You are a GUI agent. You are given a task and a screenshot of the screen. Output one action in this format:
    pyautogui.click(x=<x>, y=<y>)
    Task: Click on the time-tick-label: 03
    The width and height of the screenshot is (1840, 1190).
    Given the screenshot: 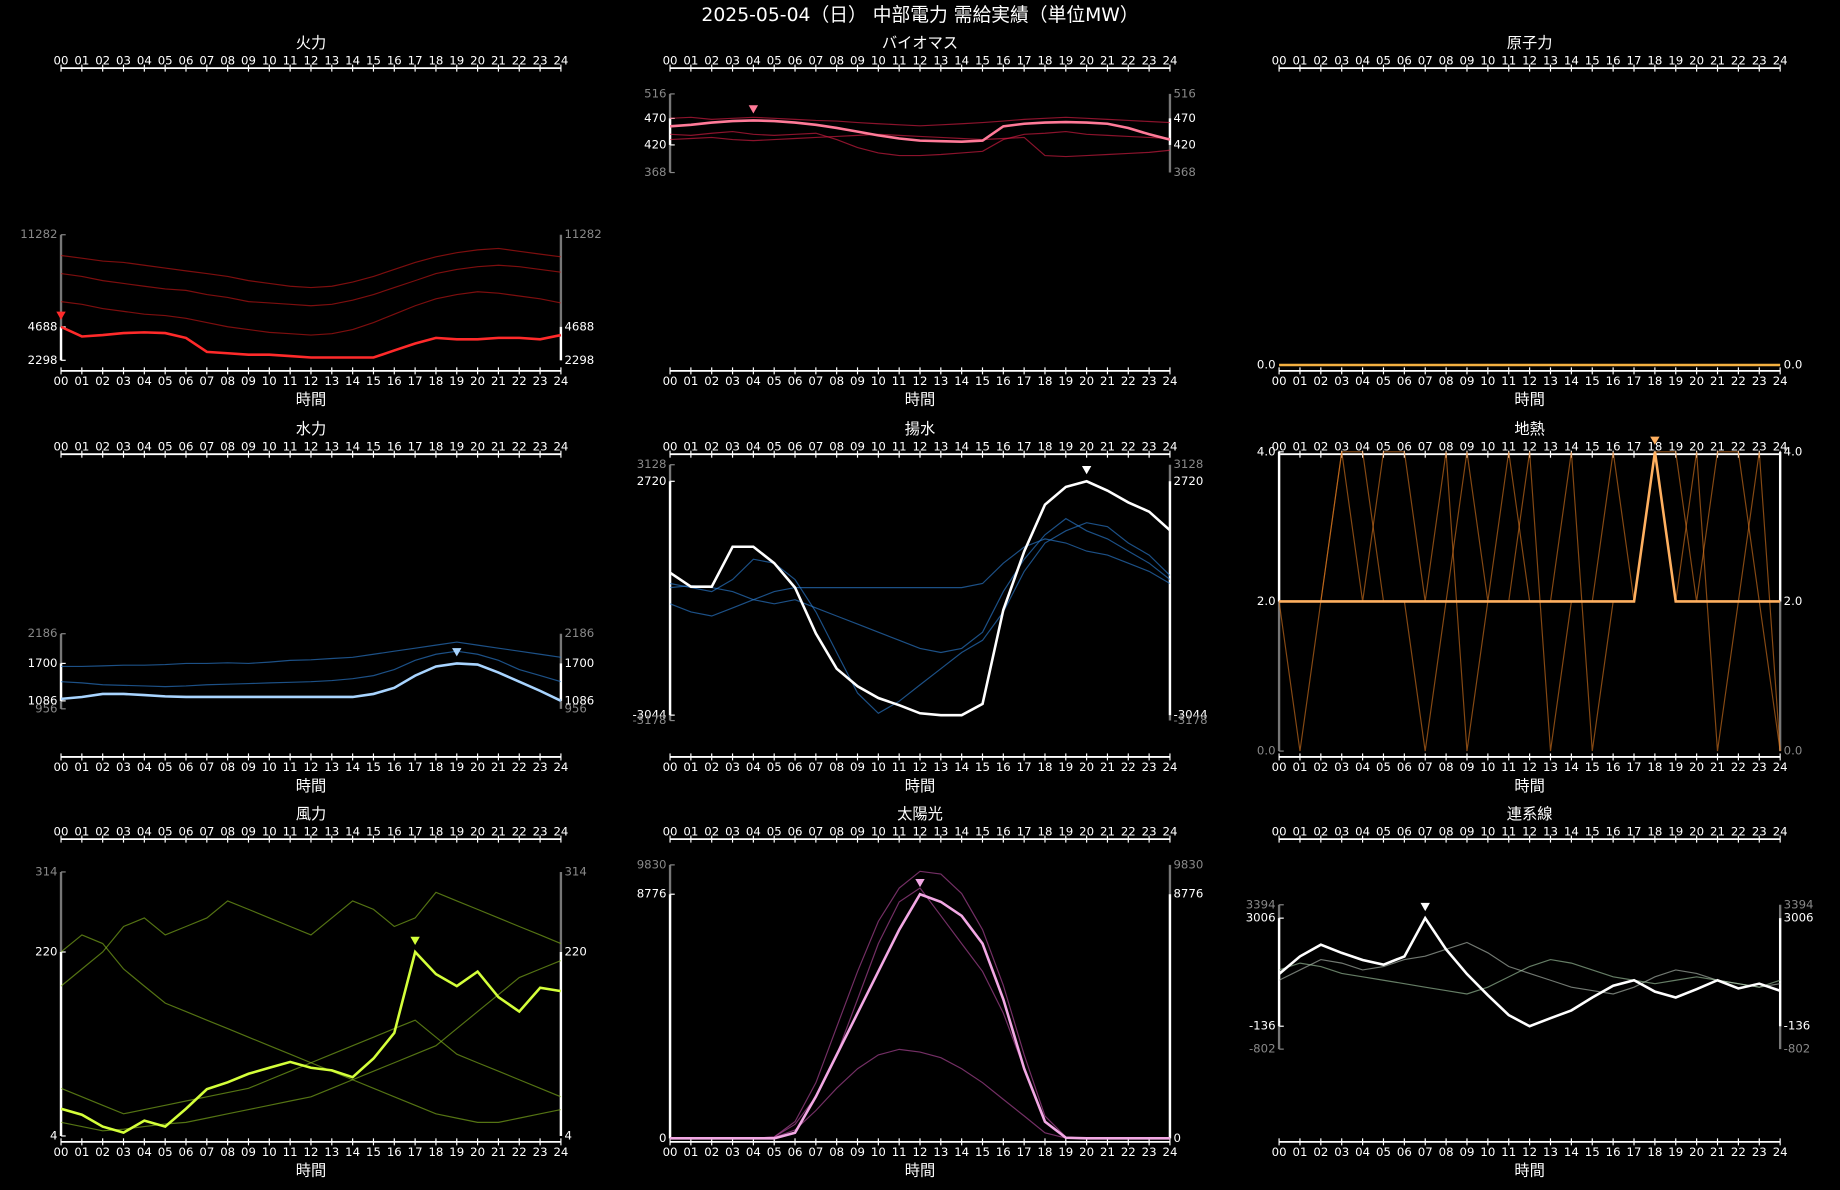 What is the action you would take?
    pyautogui.click(x=1341, y=381)
    